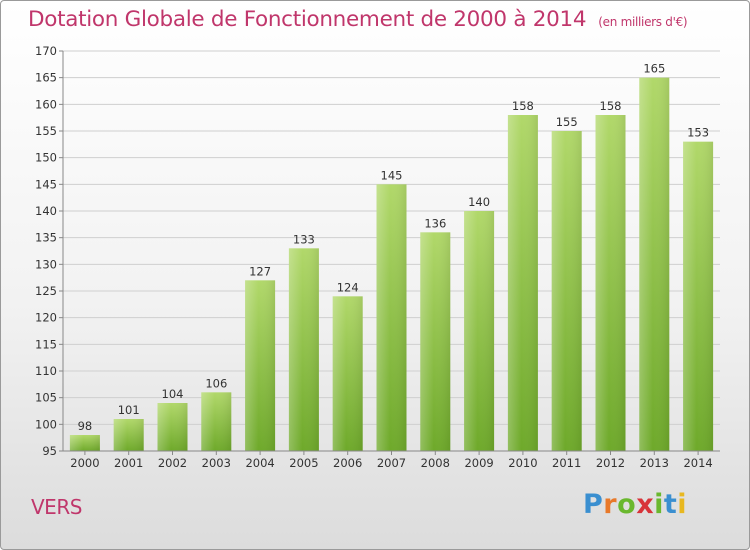 The width and height of the screenshot is (750, 550). What do you see at coordinates (84, 463) in the screenshot?
I see `x-tick-label: 2000` at bounding box center [84, 463].